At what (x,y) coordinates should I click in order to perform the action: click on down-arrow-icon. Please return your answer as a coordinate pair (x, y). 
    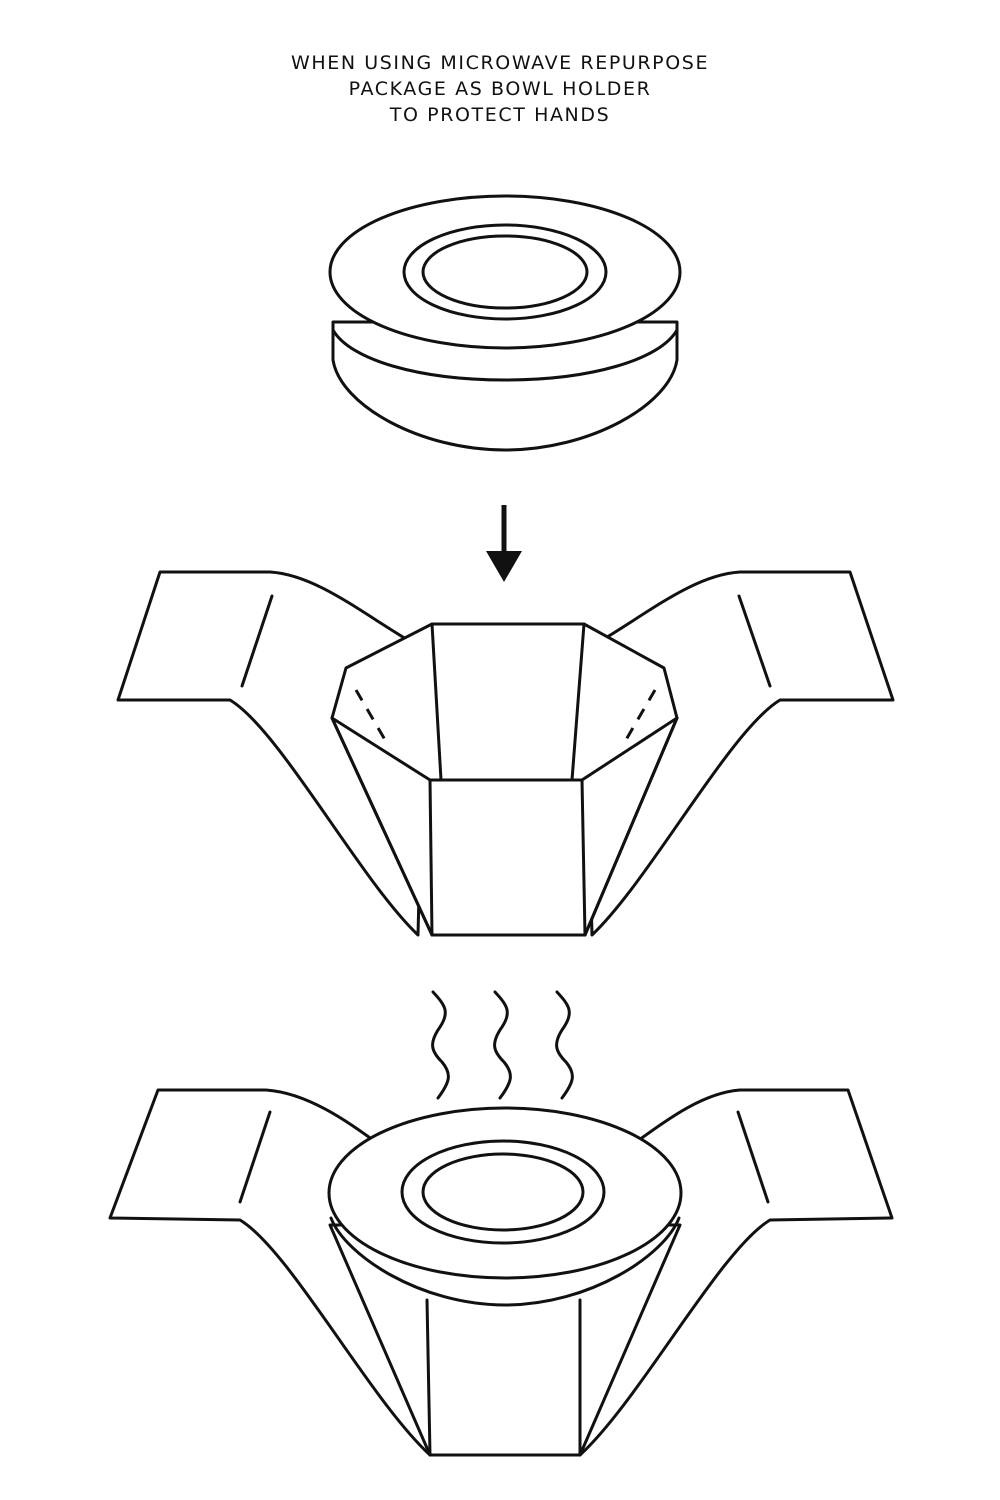
    Looking at the image, I should click on (504, 543).